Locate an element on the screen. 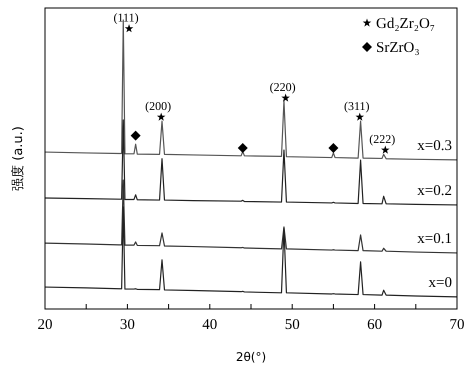  legend-label: Gd₂Zr₂O₇ is located at coordinates (406, 24).